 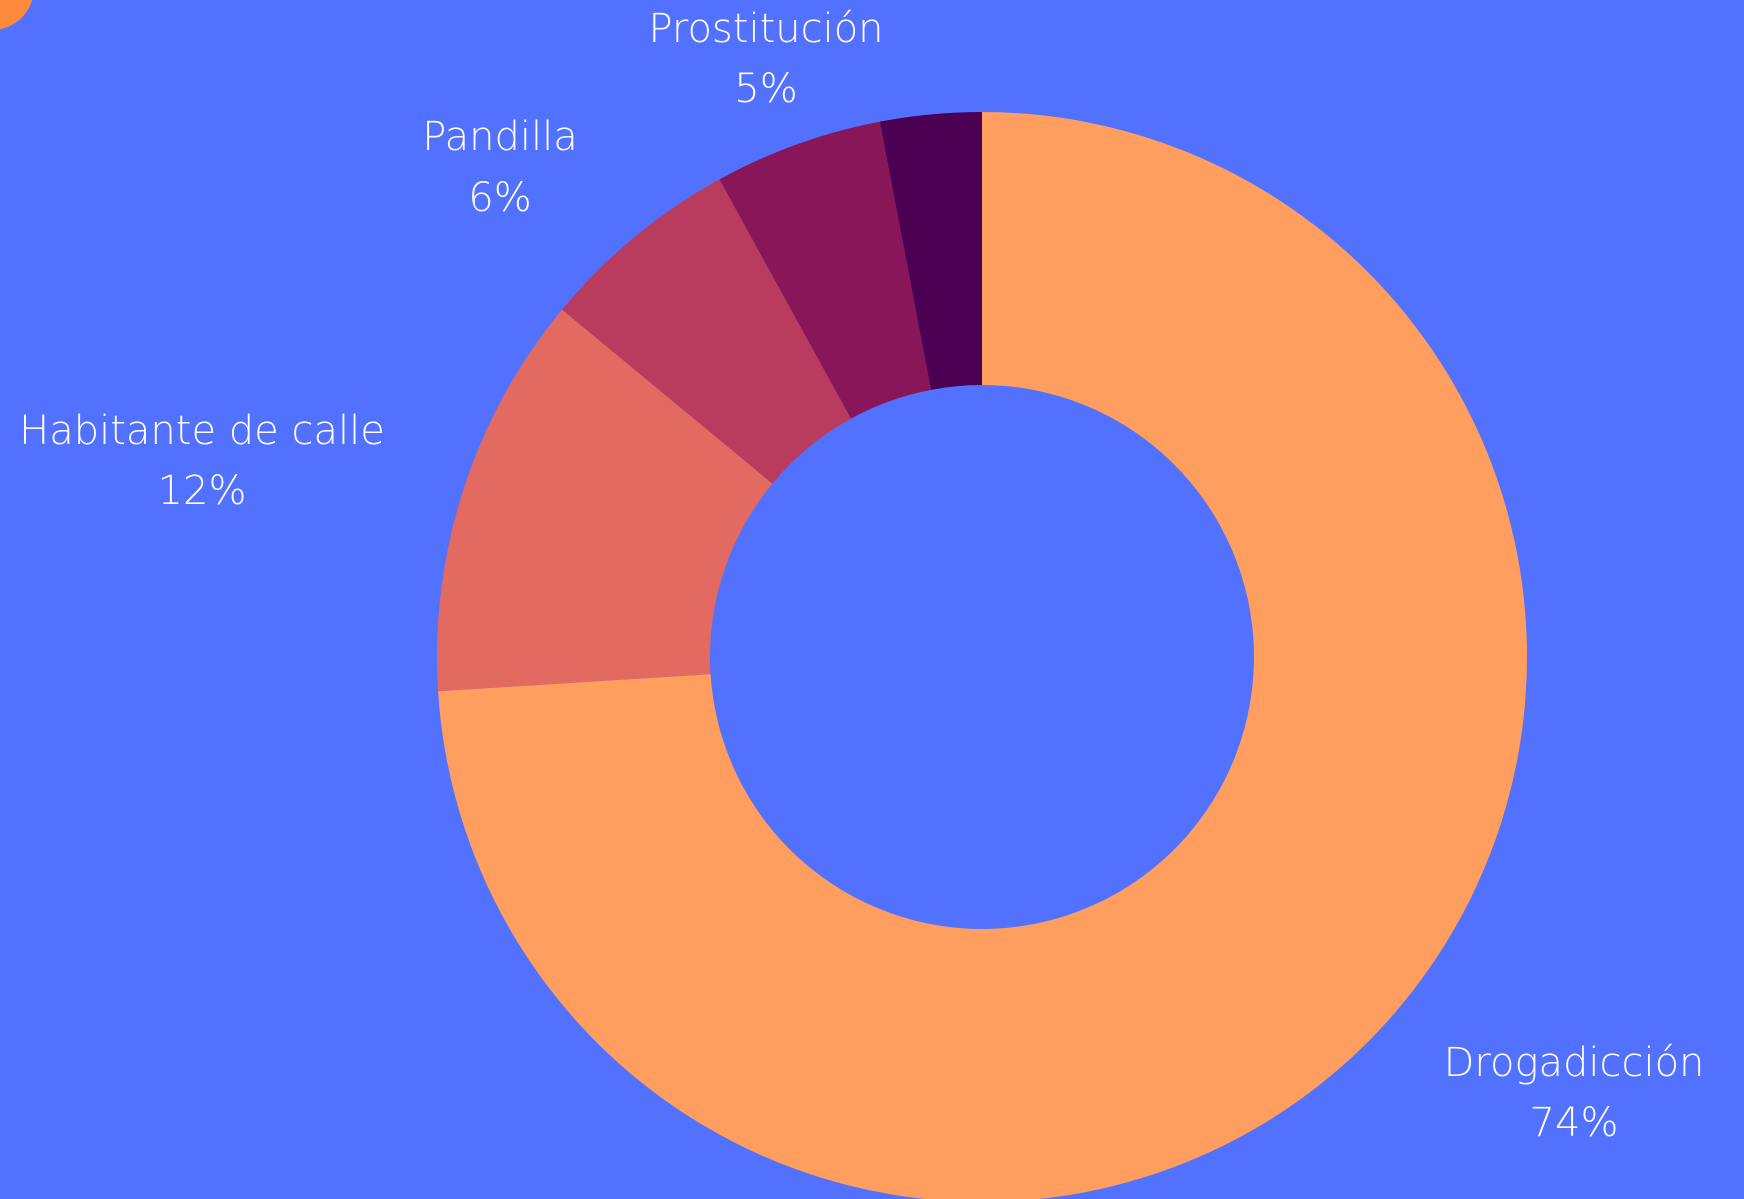 What do you see at coordinates (202, 491) in the screenshot?
I see `slice-value-label: 12%` at bounding box center [202, 491].